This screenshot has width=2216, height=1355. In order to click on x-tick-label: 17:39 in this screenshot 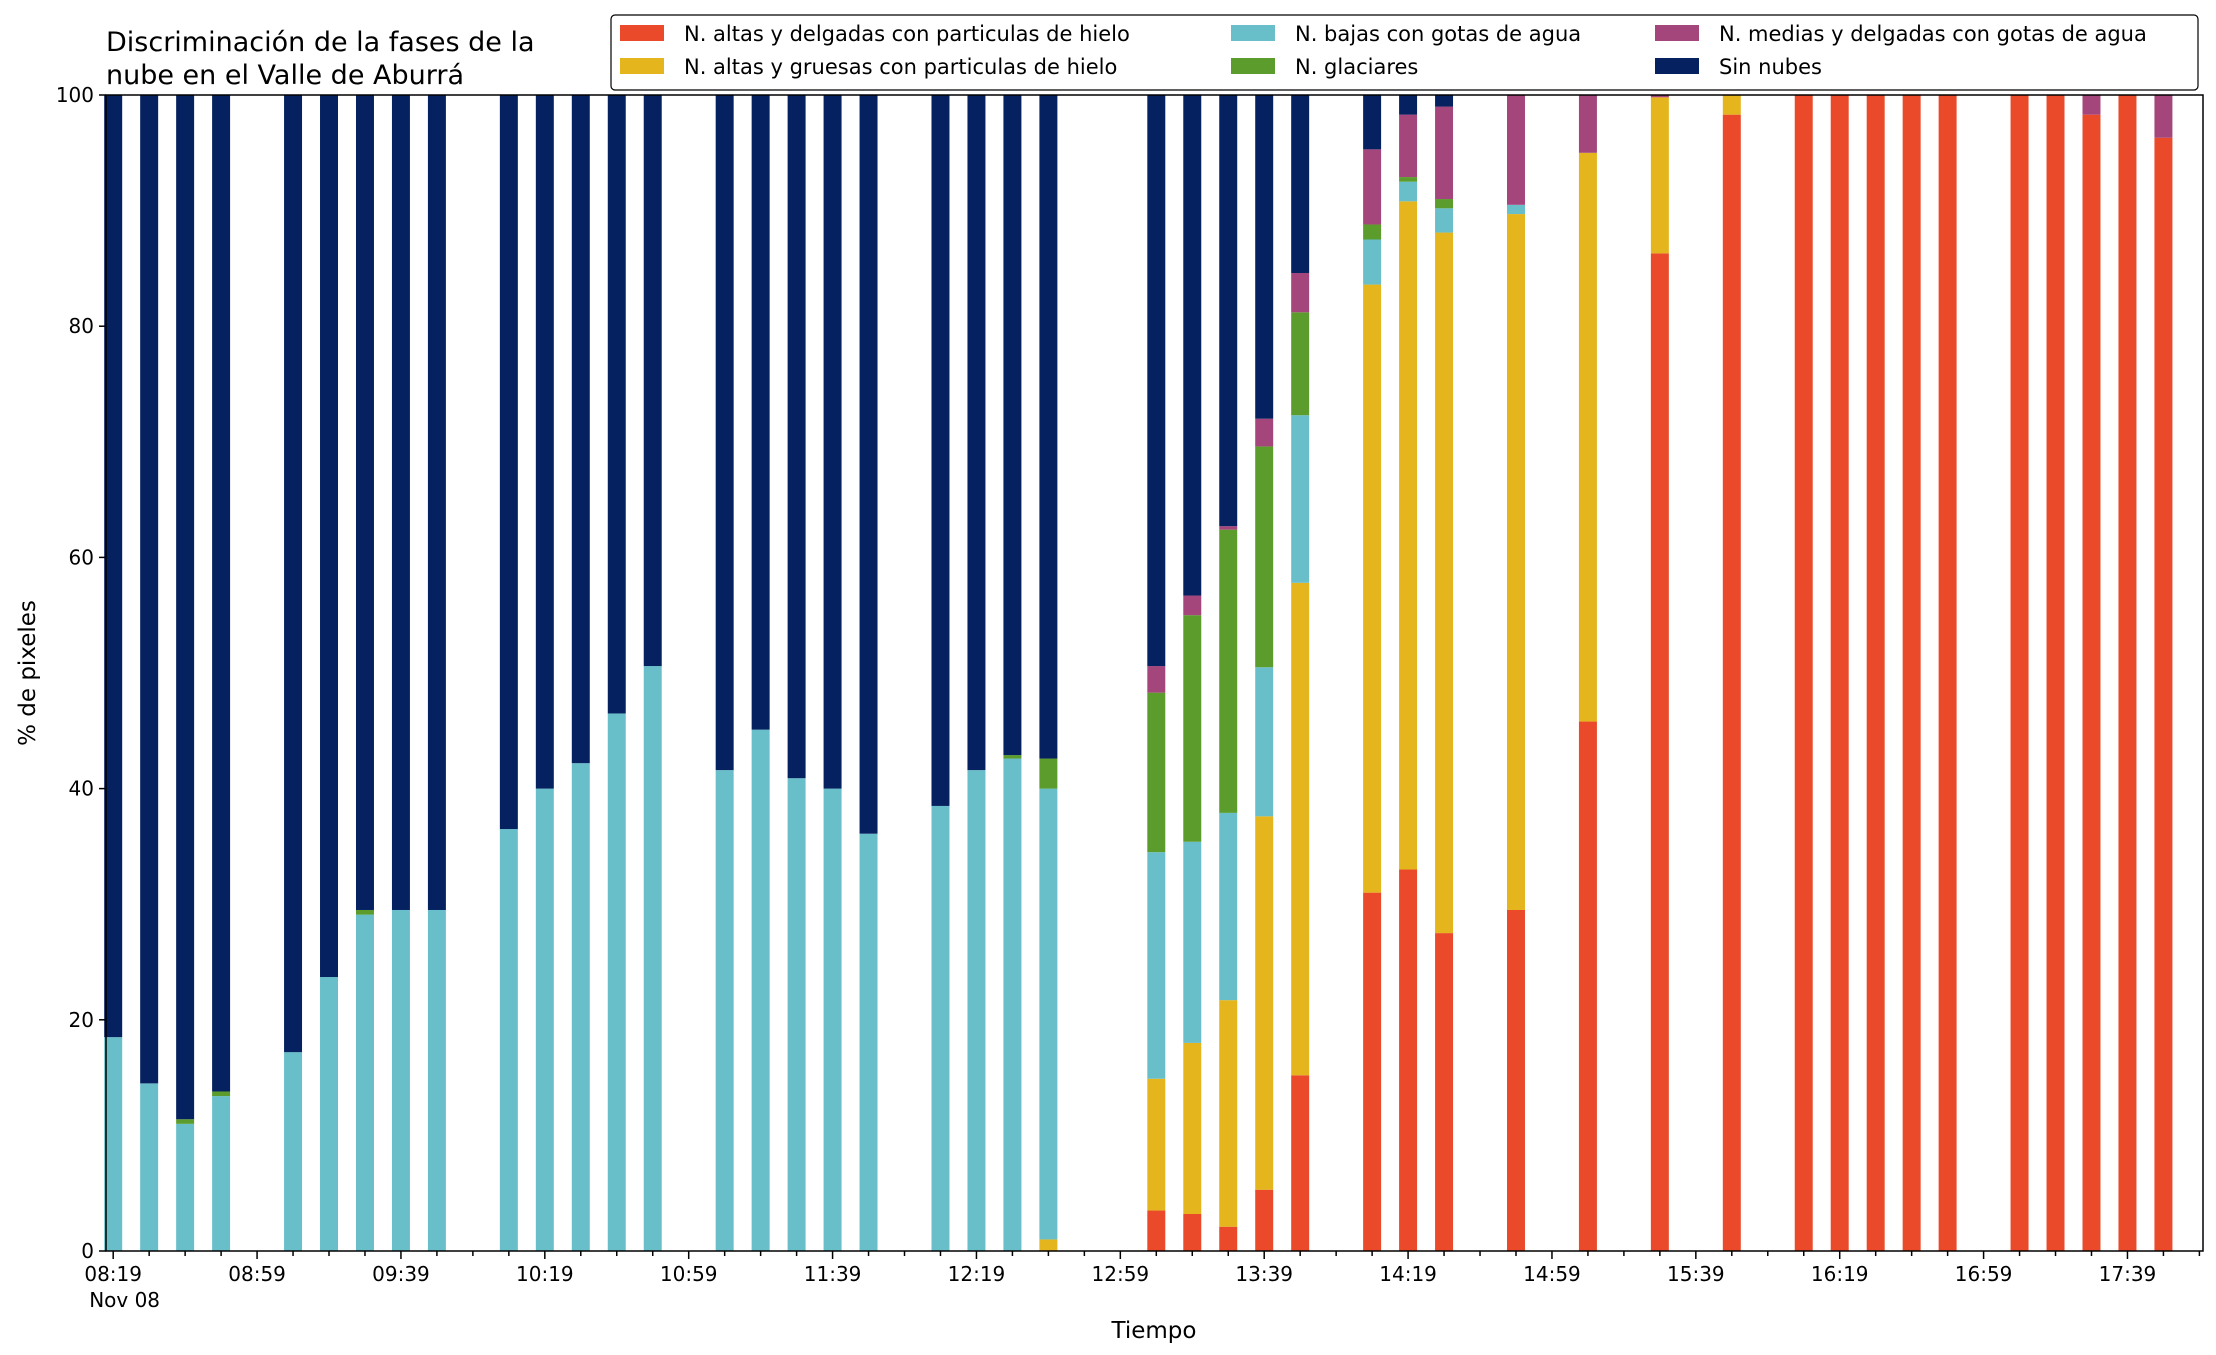, I will do `click(2128, 1274)`.